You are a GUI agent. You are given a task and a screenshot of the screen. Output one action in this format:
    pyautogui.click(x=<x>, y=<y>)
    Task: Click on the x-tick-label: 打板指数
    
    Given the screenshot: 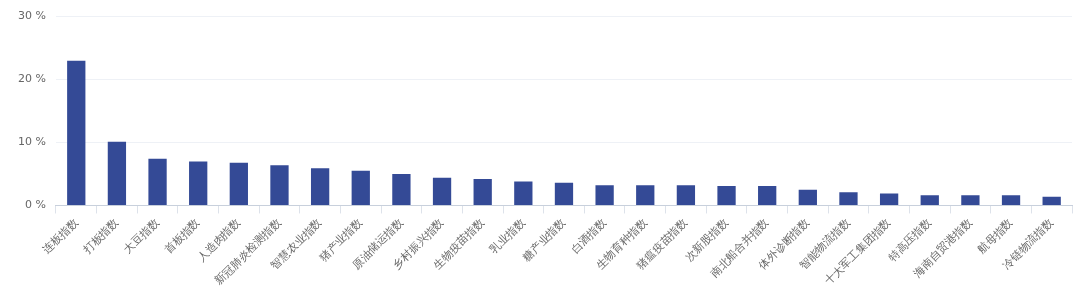 What is the action you would take?
    pyautogui.click(x=101, y=237)
    